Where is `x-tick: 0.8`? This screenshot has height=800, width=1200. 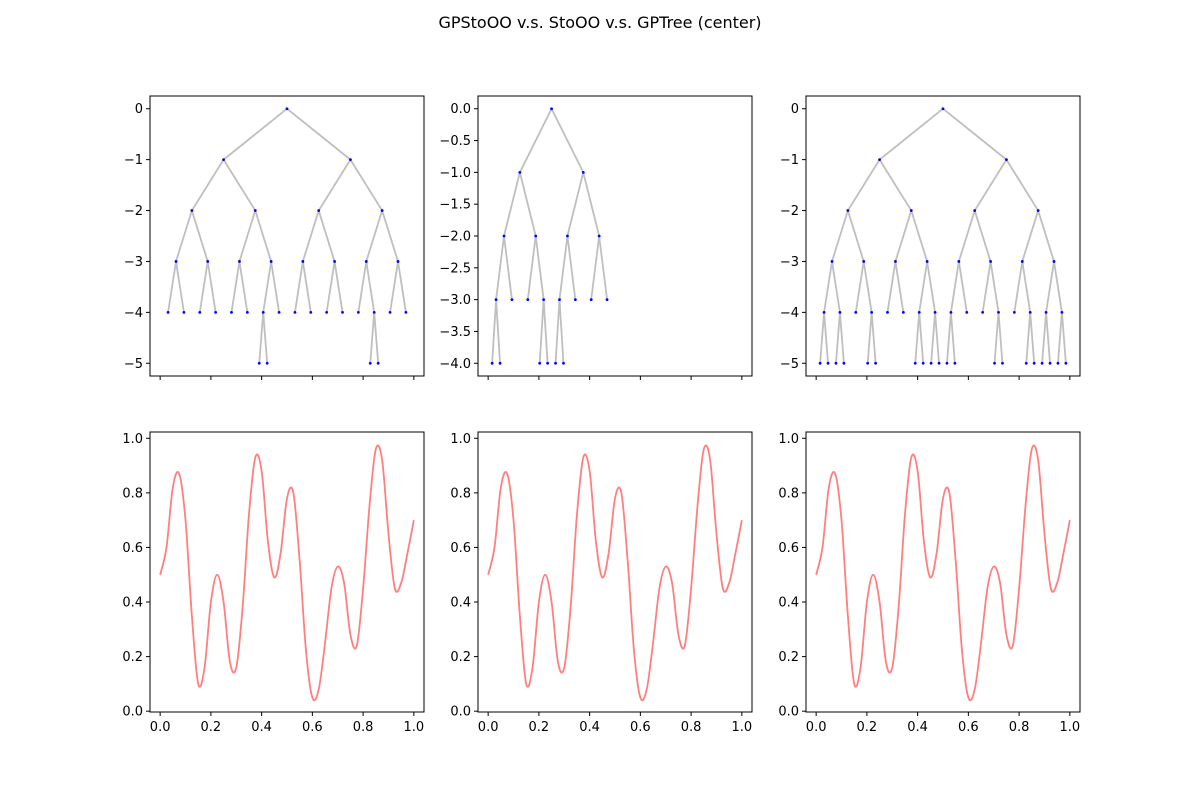 x-tick: 0.8 is located at coordinates (363, 723).